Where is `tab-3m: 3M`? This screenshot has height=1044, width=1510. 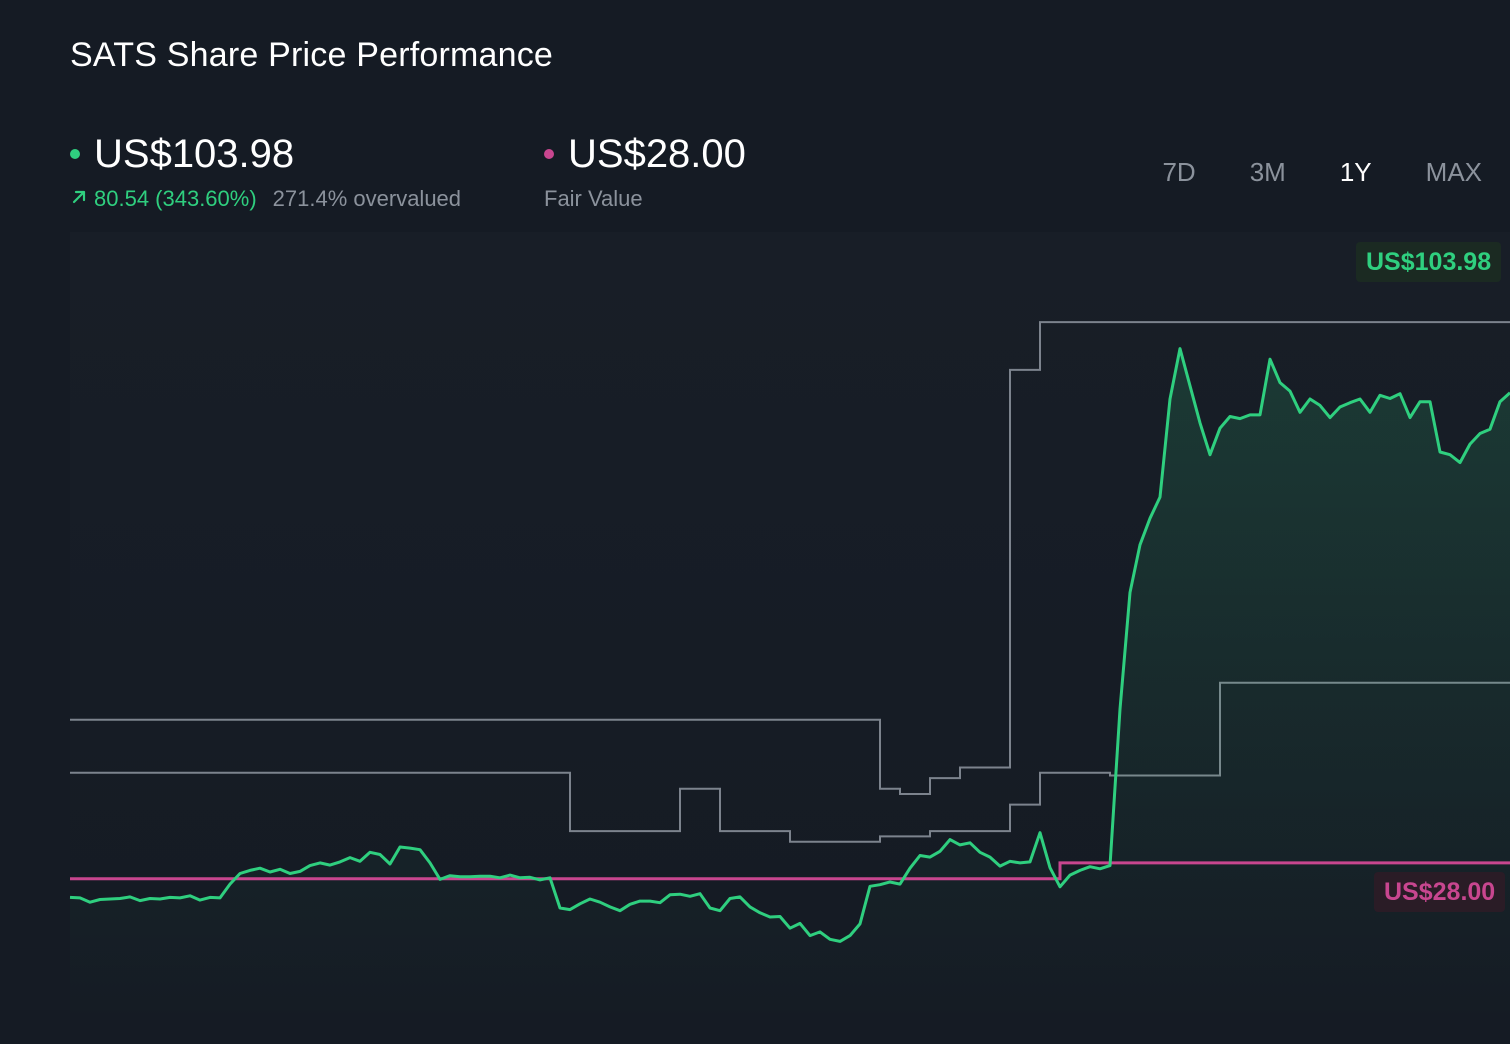
tab-3m: 3M is located at coordinates (1267, 172).